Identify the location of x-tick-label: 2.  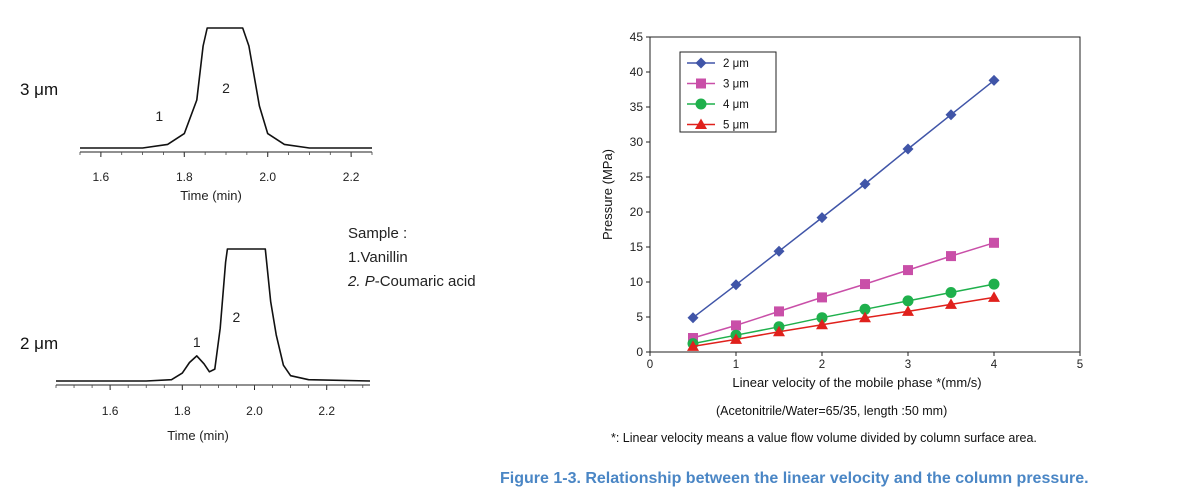
(822, 365).